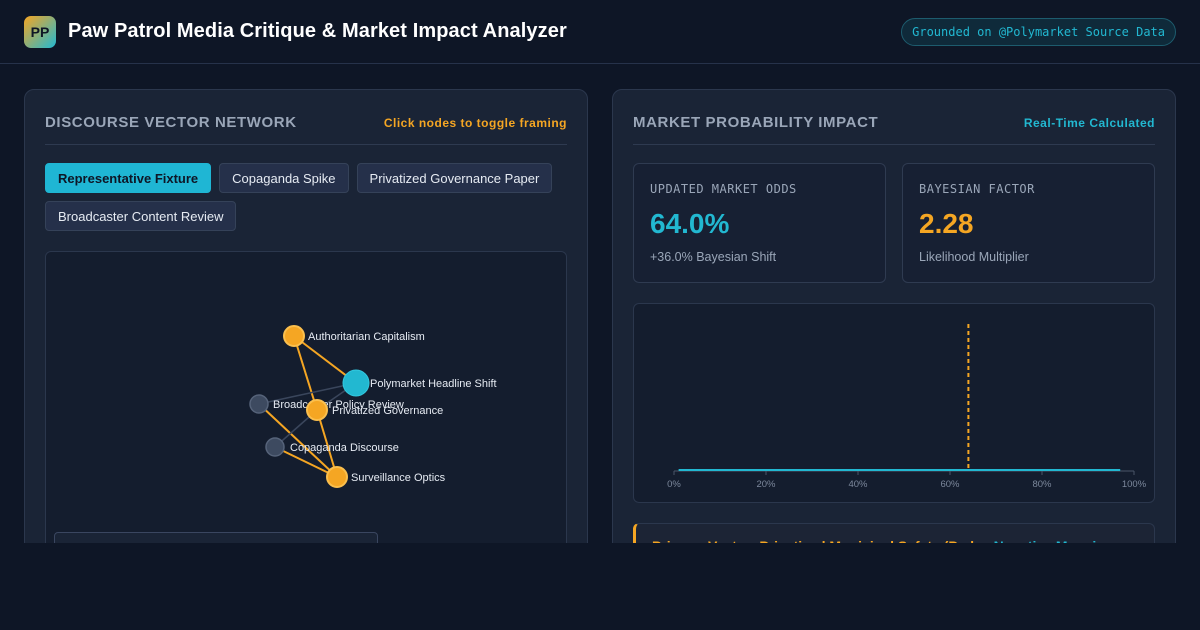 This screenshot has height=630, width=1200. I want to click on edge-broadcaster-polymarket, so click(307, 393).